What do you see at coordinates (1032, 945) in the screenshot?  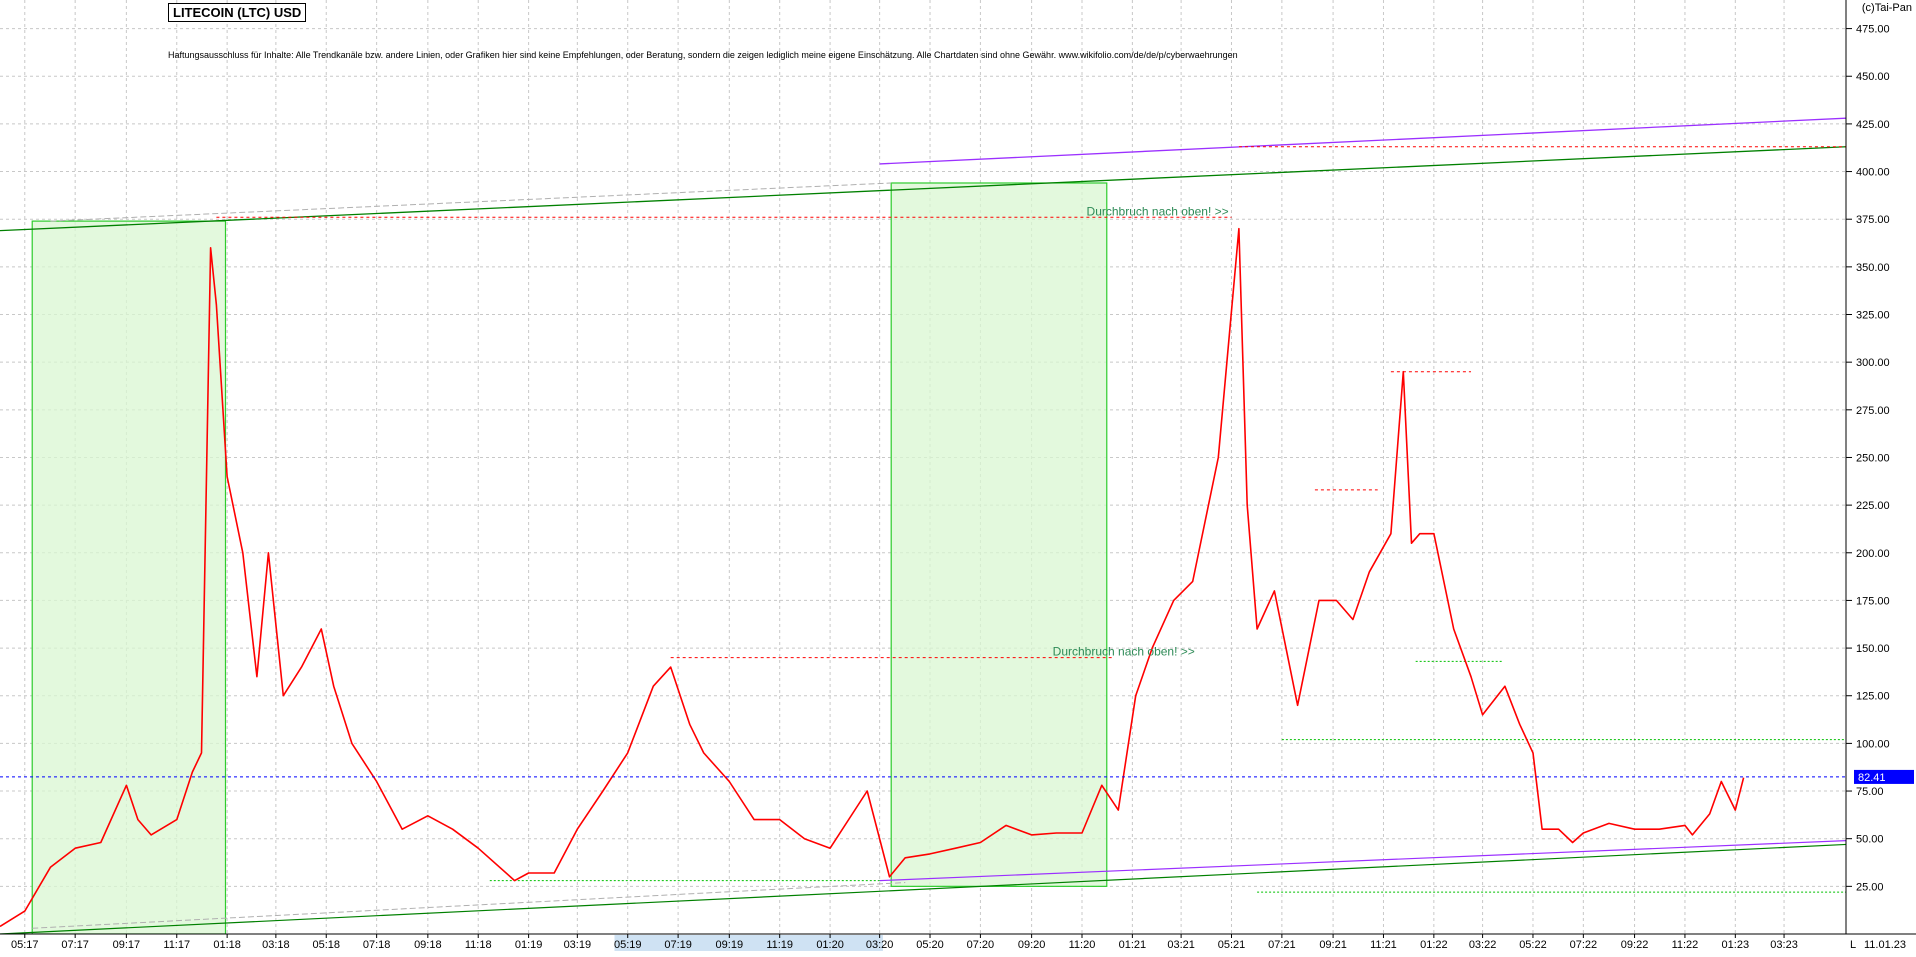 I see `x-tick-label: 09:20` at bounding box center [1032, 945].